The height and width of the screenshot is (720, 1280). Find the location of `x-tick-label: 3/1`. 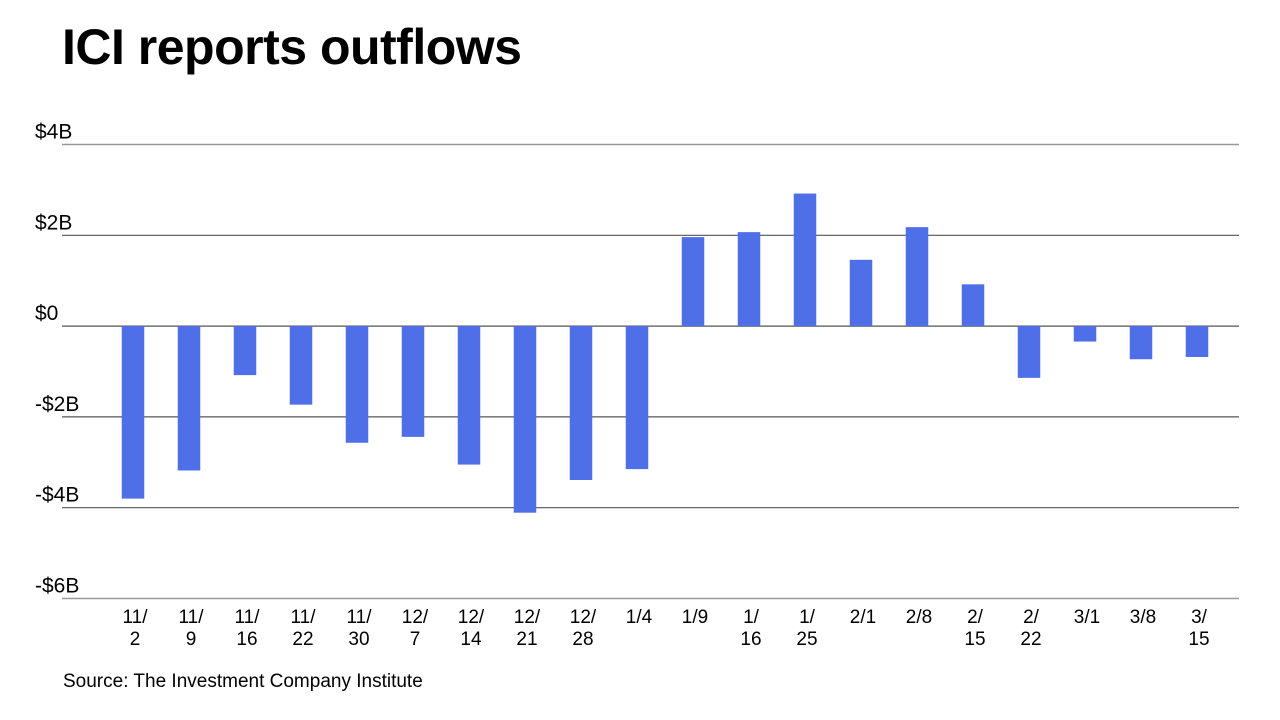

x-tick-label: 3/1 is located at coordinates (1087, 617).